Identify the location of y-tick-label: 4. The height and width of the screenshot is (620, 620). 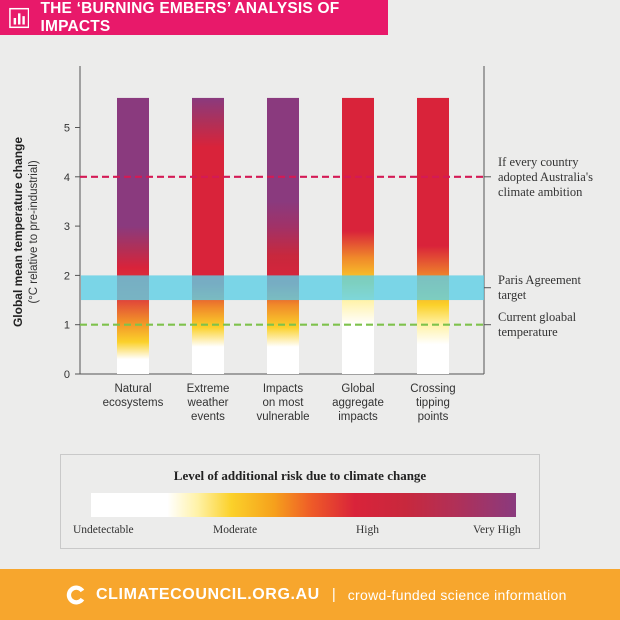
(67, 178).